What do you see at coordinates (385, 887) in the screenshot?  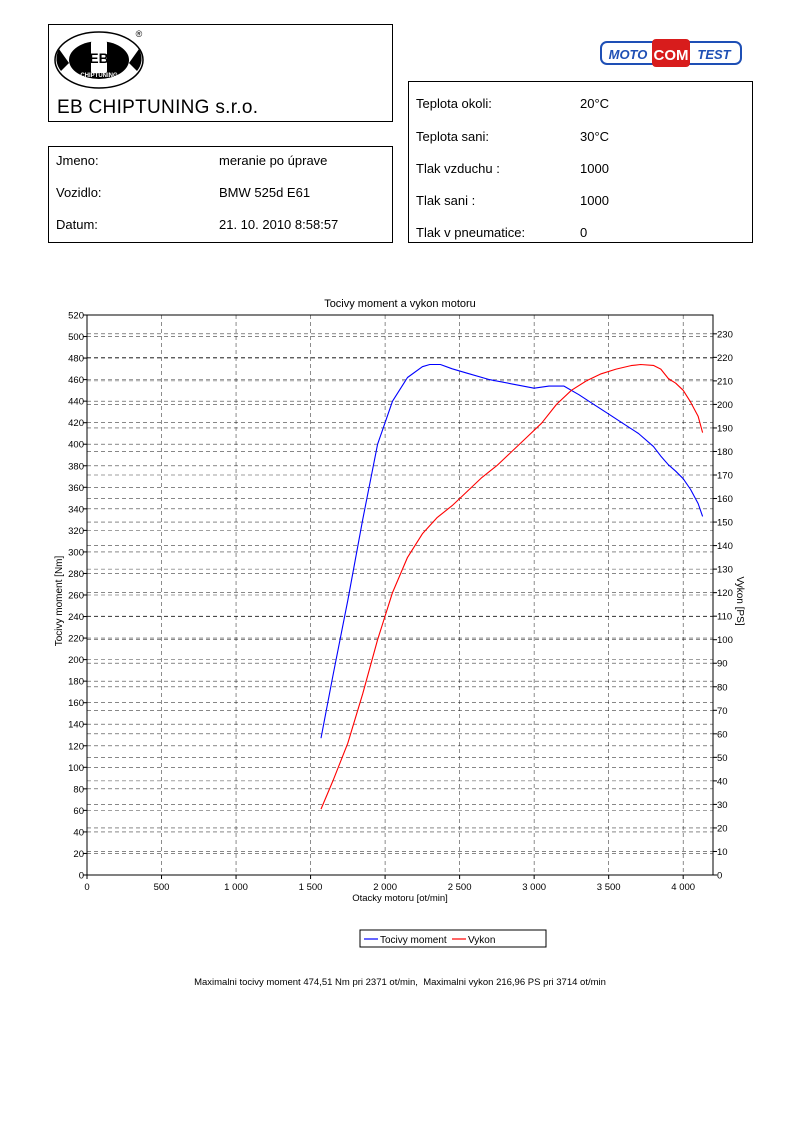 I see `x-tick-label: 2 000` at bounding box center [385, 887].